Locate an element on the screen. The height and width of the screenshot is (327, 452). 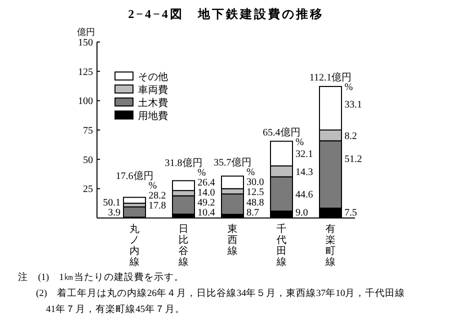
total-label: 65.4億円 is located at coordinates (281, 132).